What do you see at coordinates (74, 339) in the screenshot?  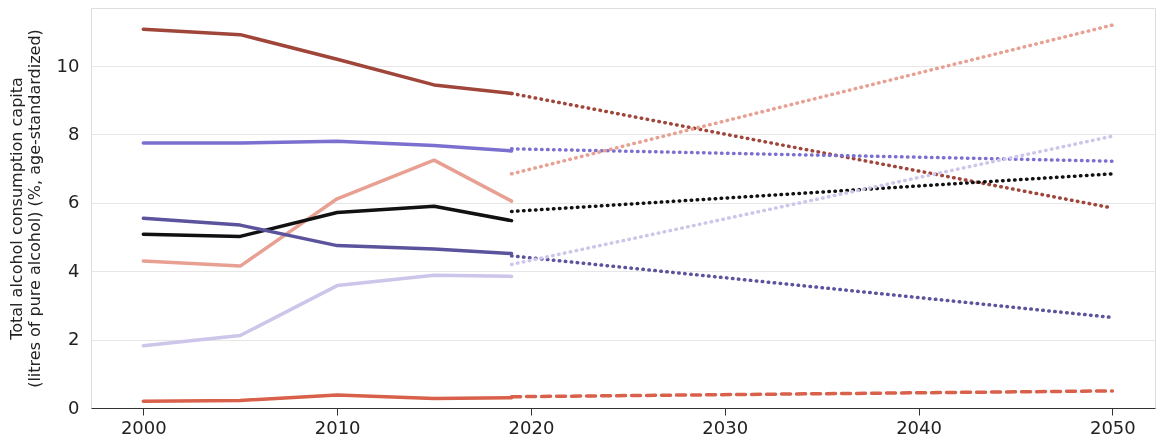 I see `y-tick-label: 2` at bounding box center [74, 339].